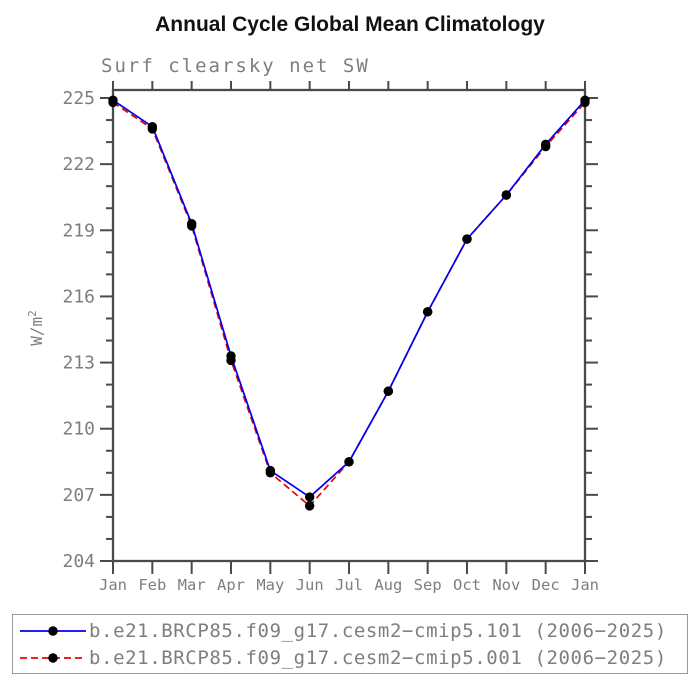 Image resolution: width=700 pixels, height=700 pixels. What do you see at coordinates (388, 585) in the screenshot?
I see `x-tick-label: Aug` at bounding box center [388, 585].